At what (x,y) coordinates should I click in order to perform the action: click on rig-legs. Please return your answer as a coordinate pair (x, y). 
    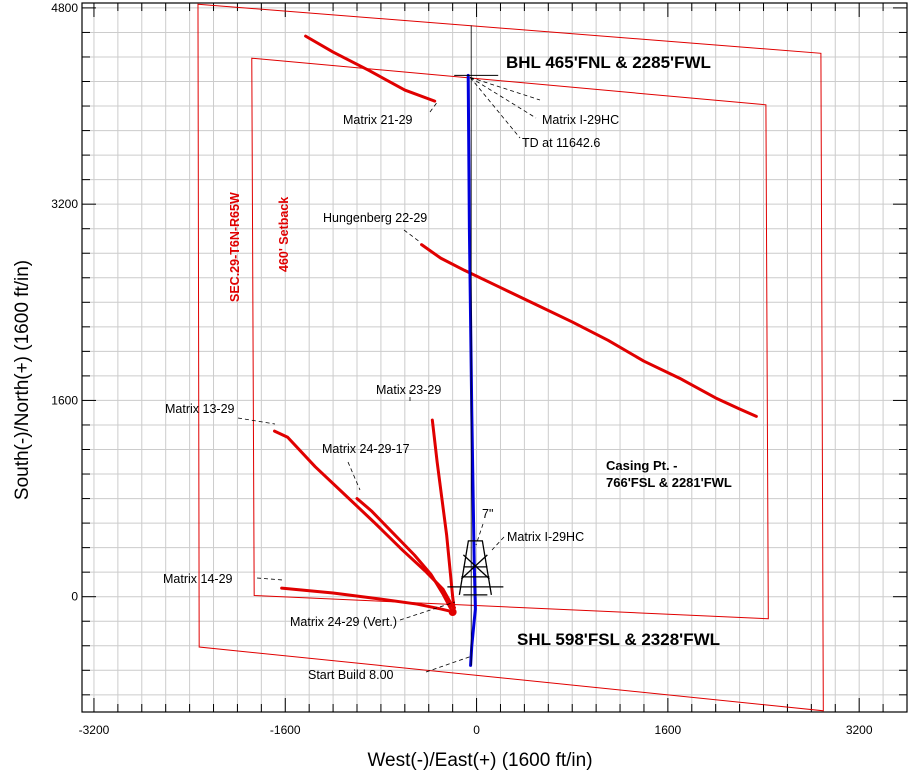
    Looking at the image, I should click on (475, 567).